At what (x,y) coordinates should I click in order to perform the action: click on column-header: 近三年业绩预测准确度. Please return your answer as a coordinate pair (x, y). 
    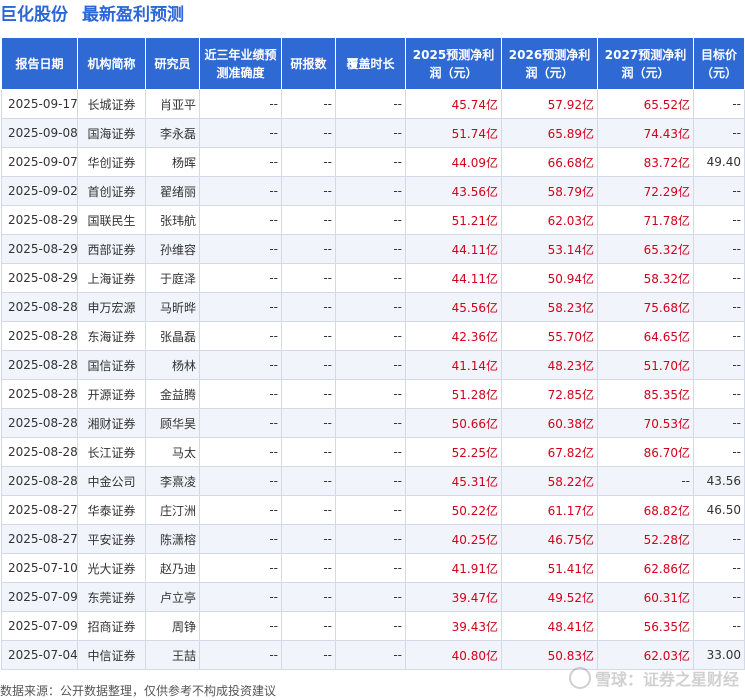
    Looking at the image, I should click on (240, 63).